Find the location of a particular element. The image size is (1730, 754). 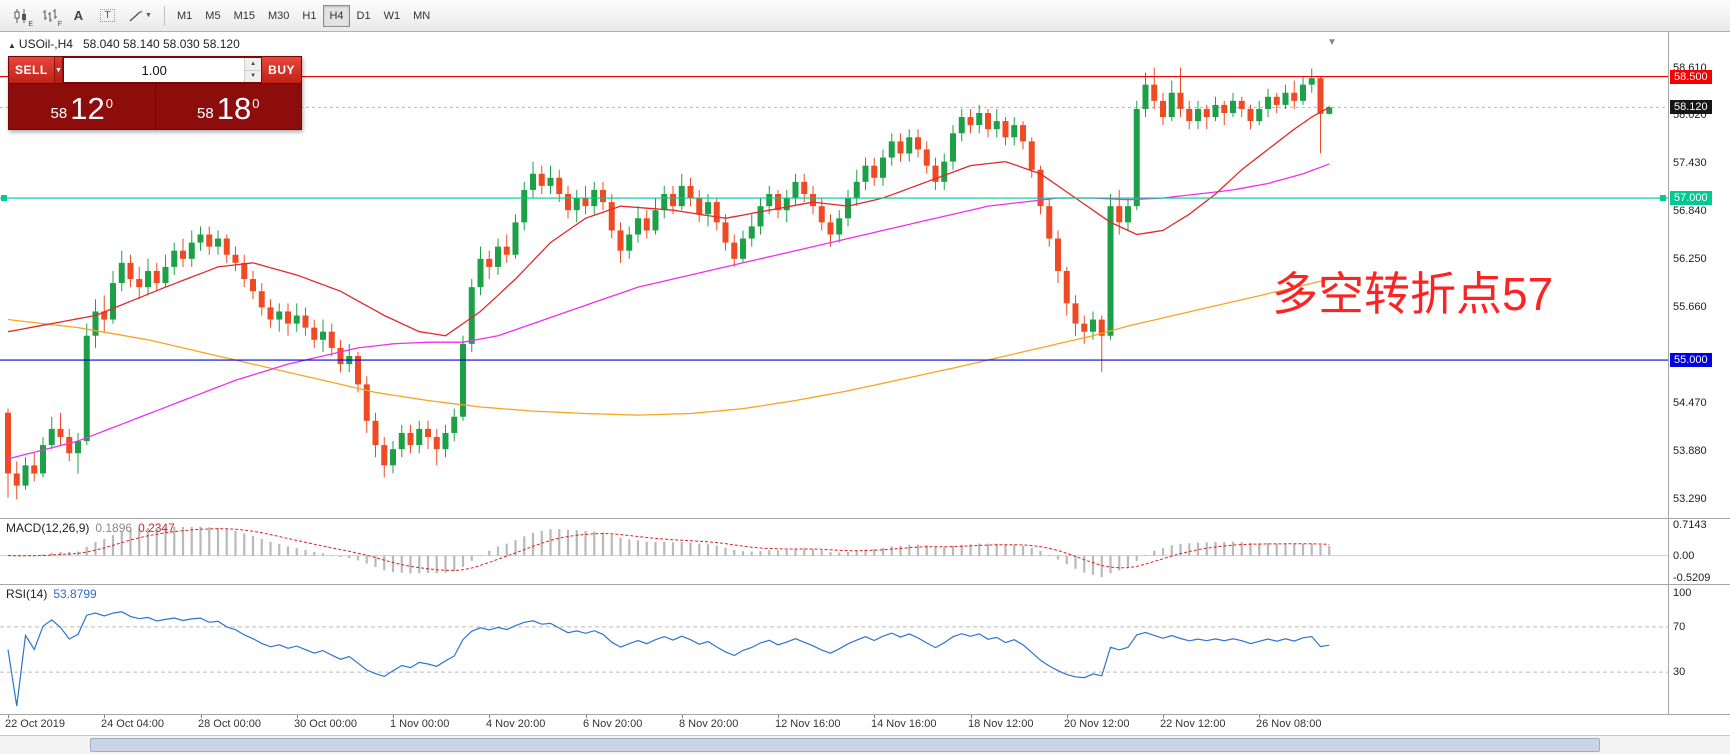

bars-sub-label: F is located at coordinates (59, 24).